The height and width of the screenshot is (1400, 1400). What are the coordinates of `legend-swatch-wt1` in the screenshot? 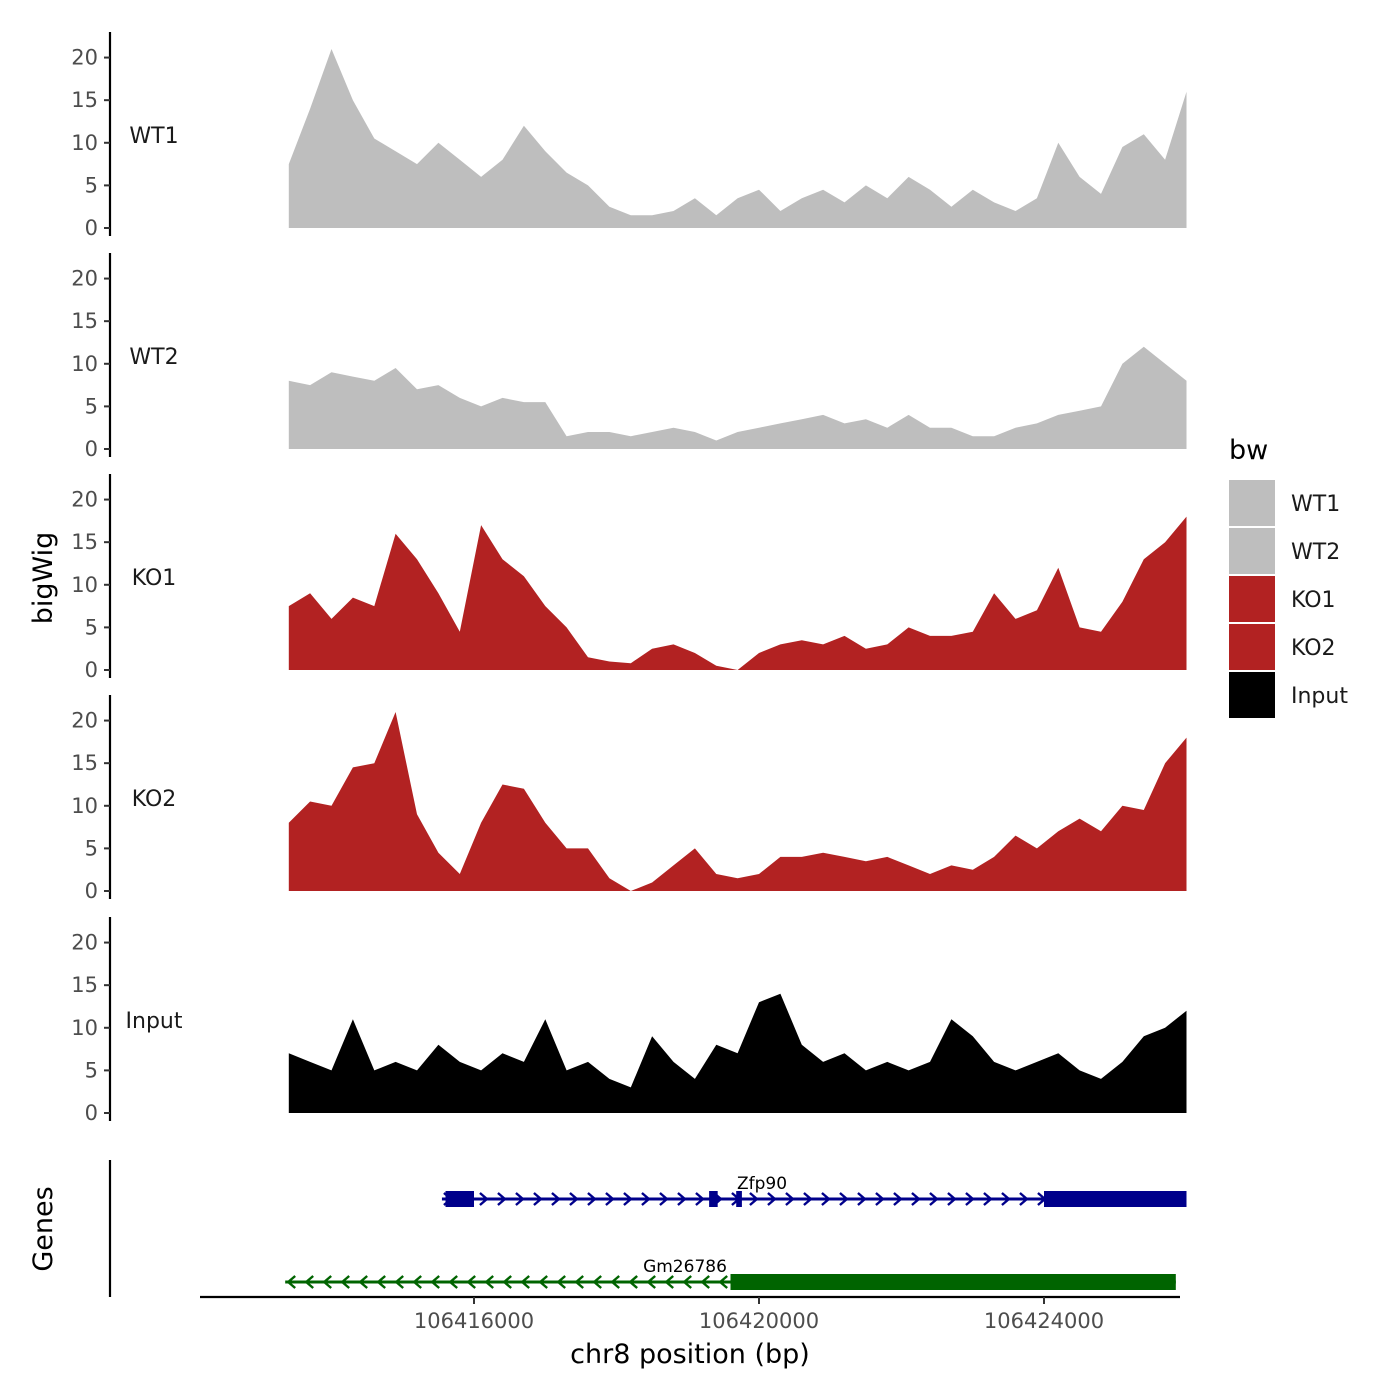 It's located at (1252, 503).